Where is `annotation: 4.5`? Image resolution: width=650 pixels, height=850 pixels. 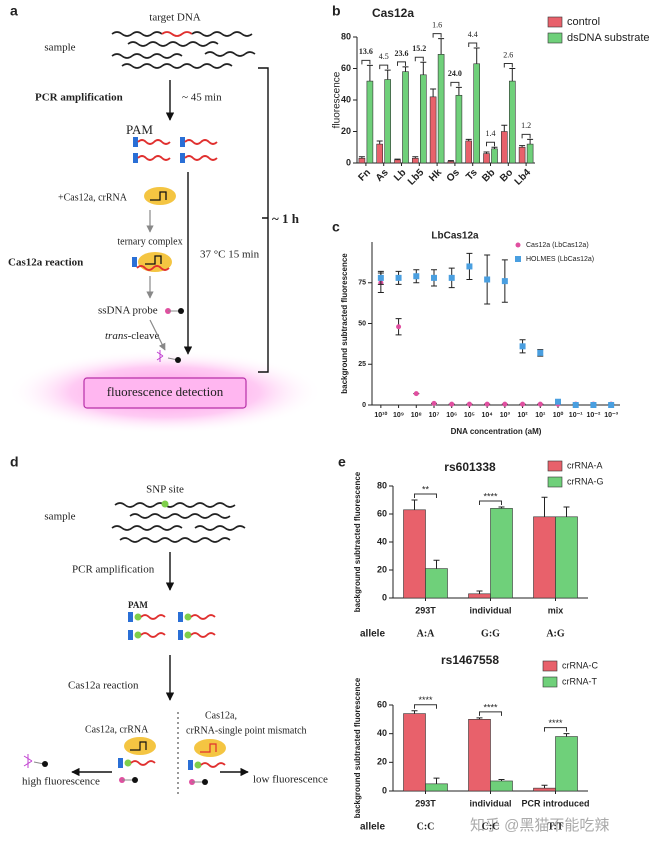
annotation: 4.5 is located at coordinates (384, 56).